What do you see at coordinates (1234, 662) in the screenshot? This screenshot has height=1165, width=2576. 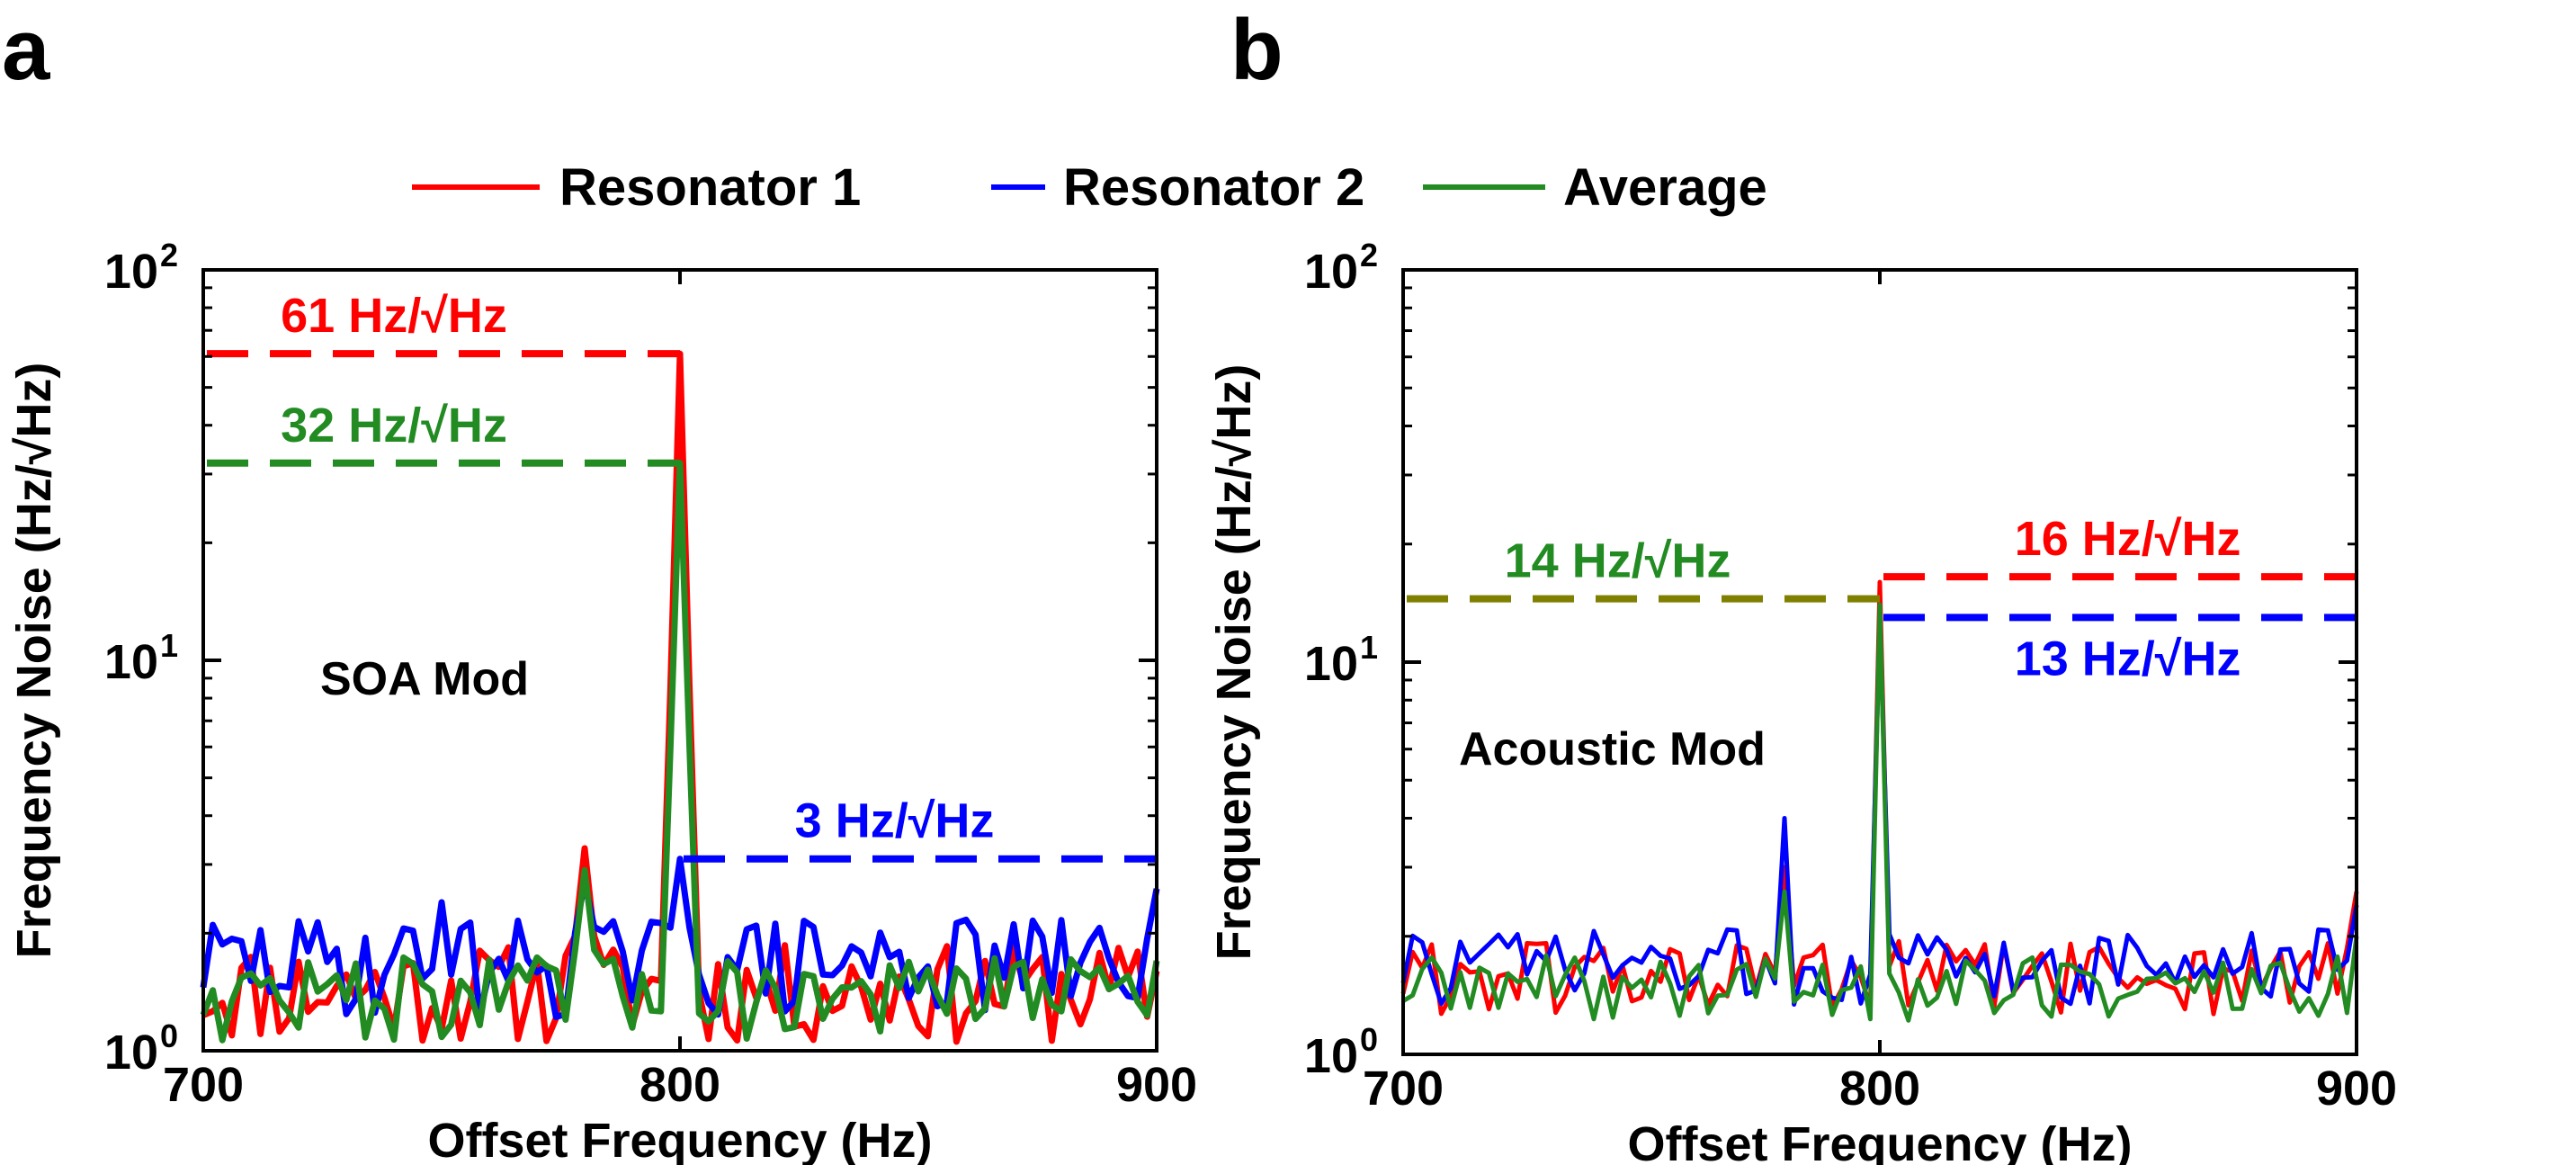 I see `panel-b-y-axis-label: Frequency Noise (Hz/√Hz)` at bounding box center [1234, 662].